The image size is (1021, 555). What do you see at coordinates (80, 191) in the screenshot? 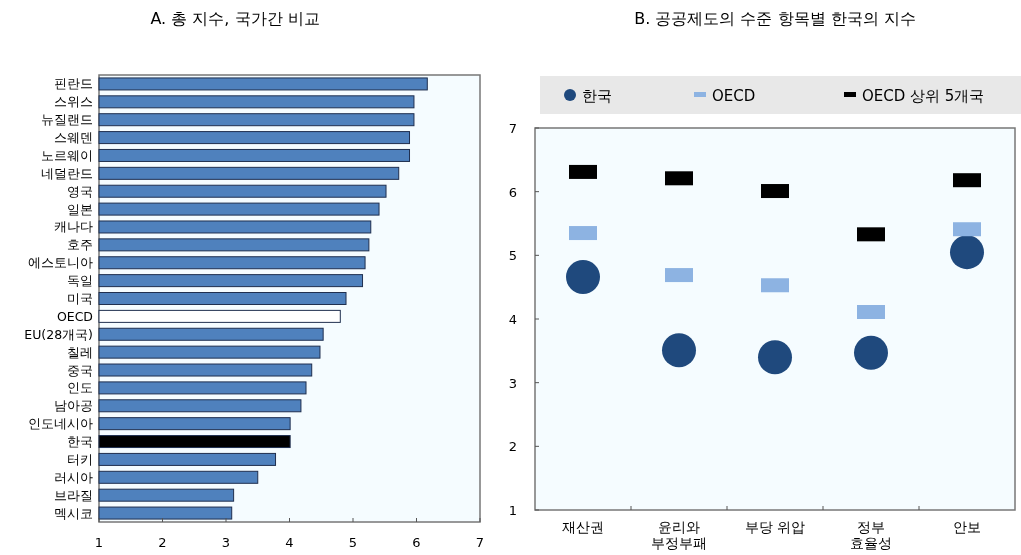
I see `y-tick-label: 영국` at bounding box center [80, 191].